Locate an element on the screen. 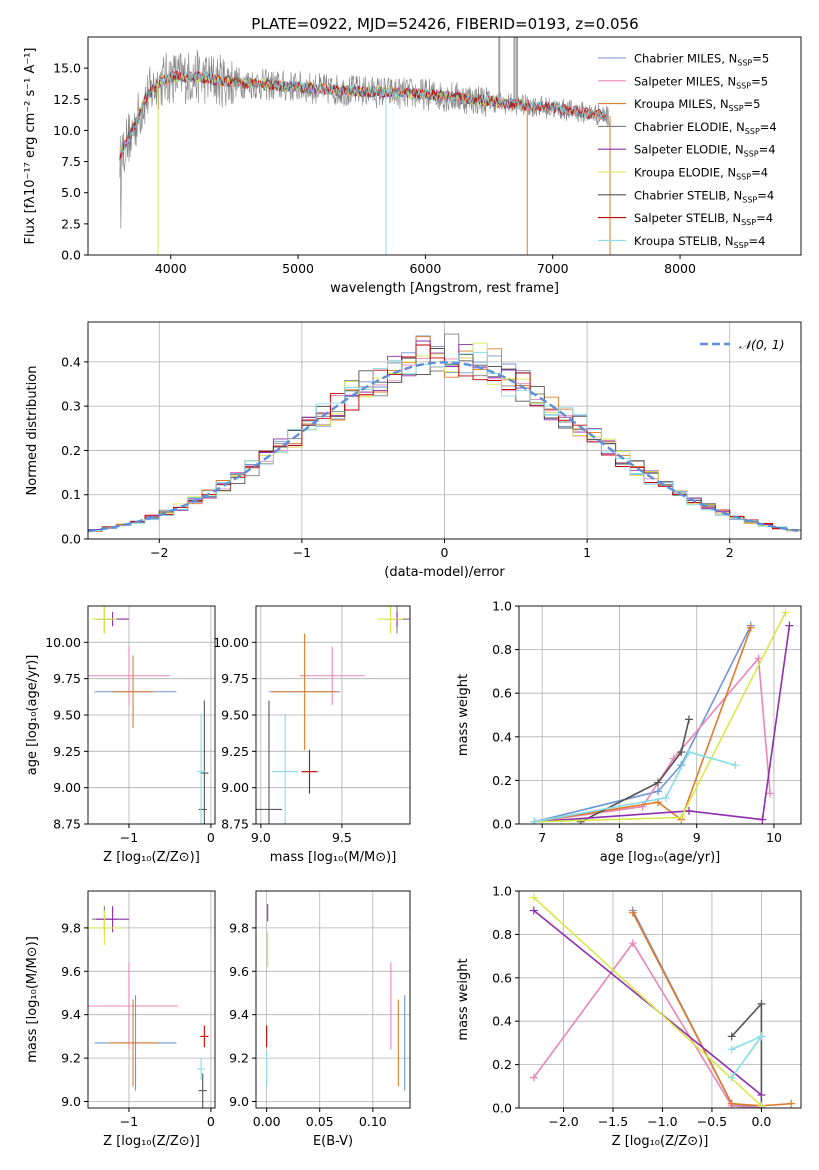  y-tick-label: 9.50 is located at coordinates (67, 715).